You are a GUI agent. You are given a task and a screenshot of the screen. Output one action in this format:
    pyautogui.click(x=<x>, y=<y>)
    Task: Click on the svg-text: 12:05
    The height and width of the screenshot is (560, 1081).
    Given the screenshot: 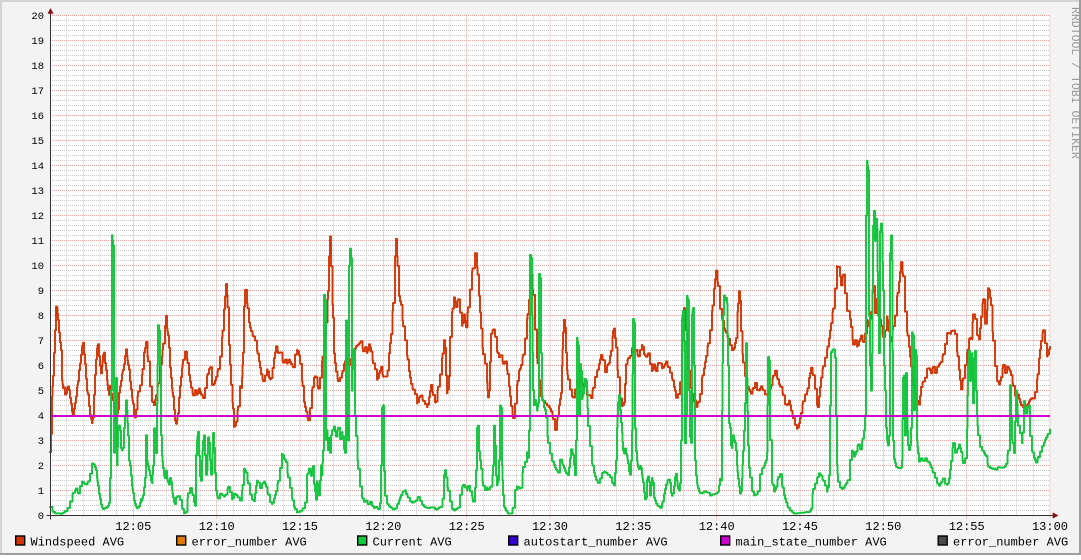 What is the action you would take?
    pyautogui.click(x=133, y=527)
    